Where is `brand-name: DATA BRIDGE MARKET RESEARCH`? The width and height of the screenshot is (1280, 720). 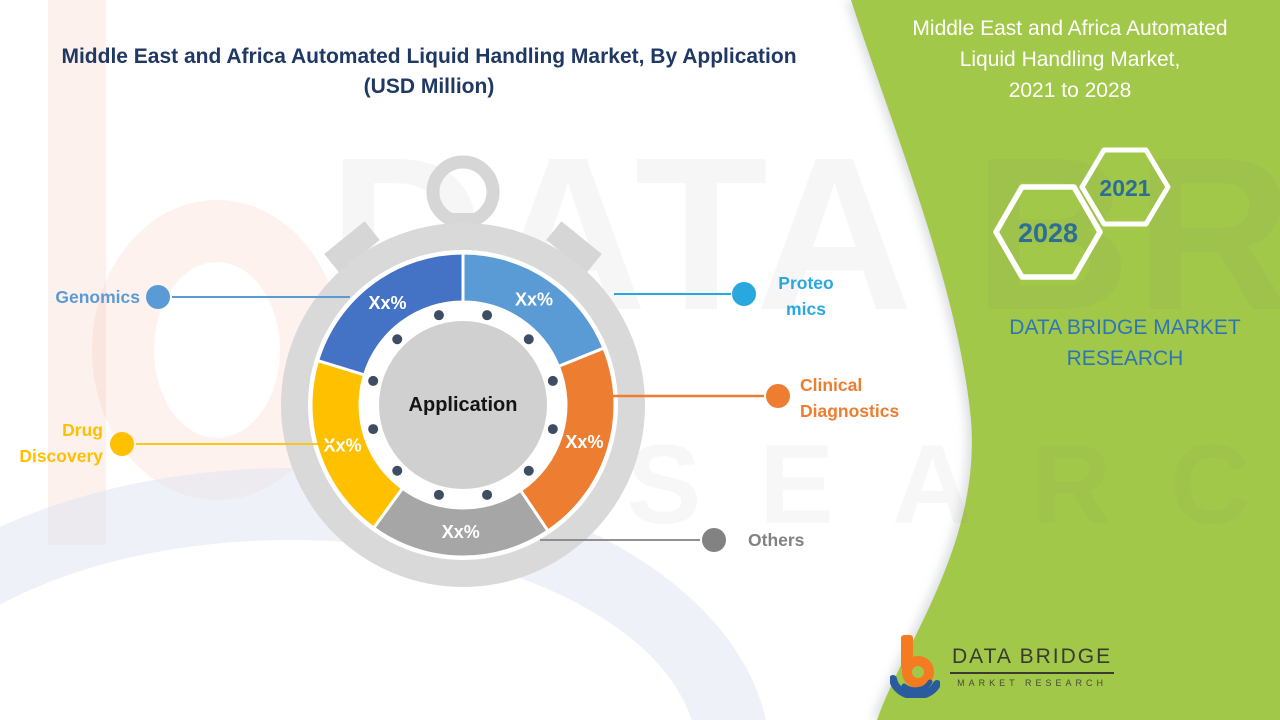
brand-name: DATA BRIDGE MARKET RESEARCH is located at coordinates (1125, 343).